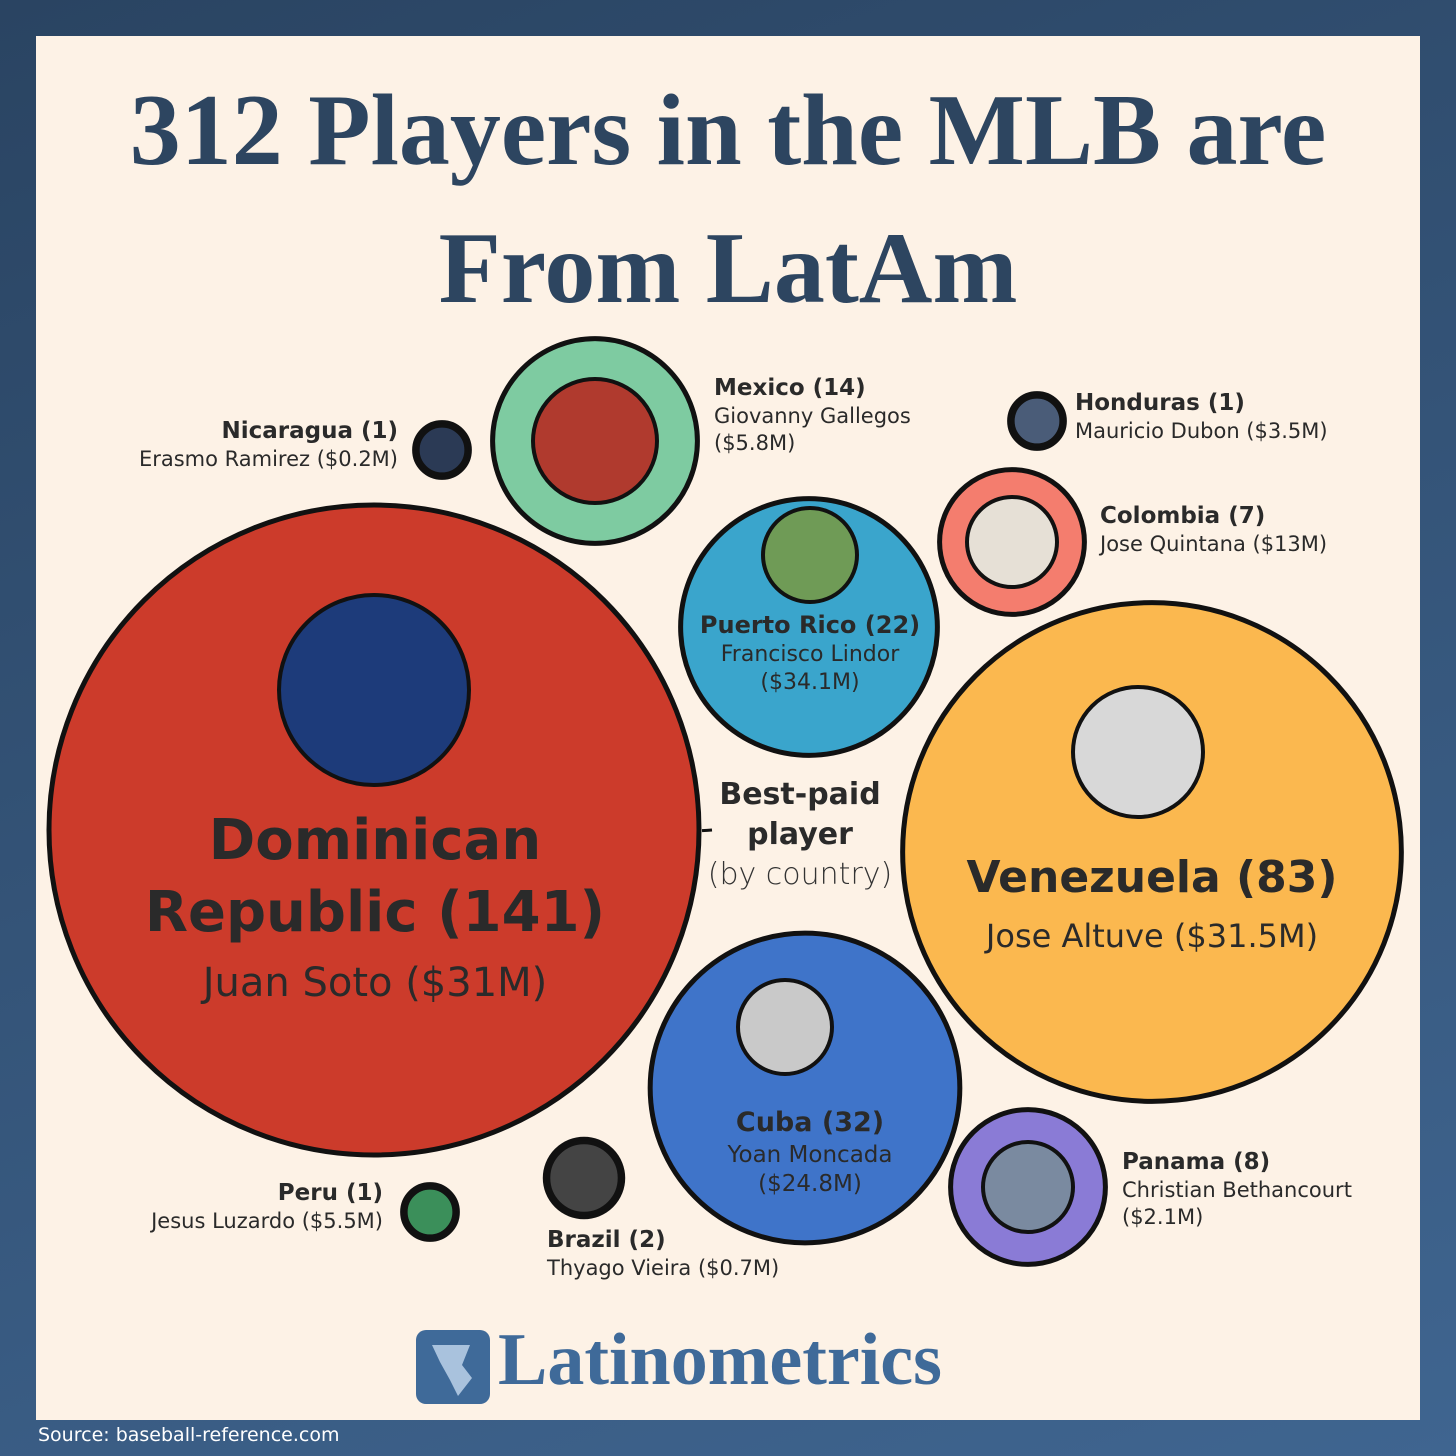 This screenshot has width=1456, height=1456. Describe the element at coordinates (810, 1122) in the screenshot. I see `country-name: Cuba (32)` at that location.